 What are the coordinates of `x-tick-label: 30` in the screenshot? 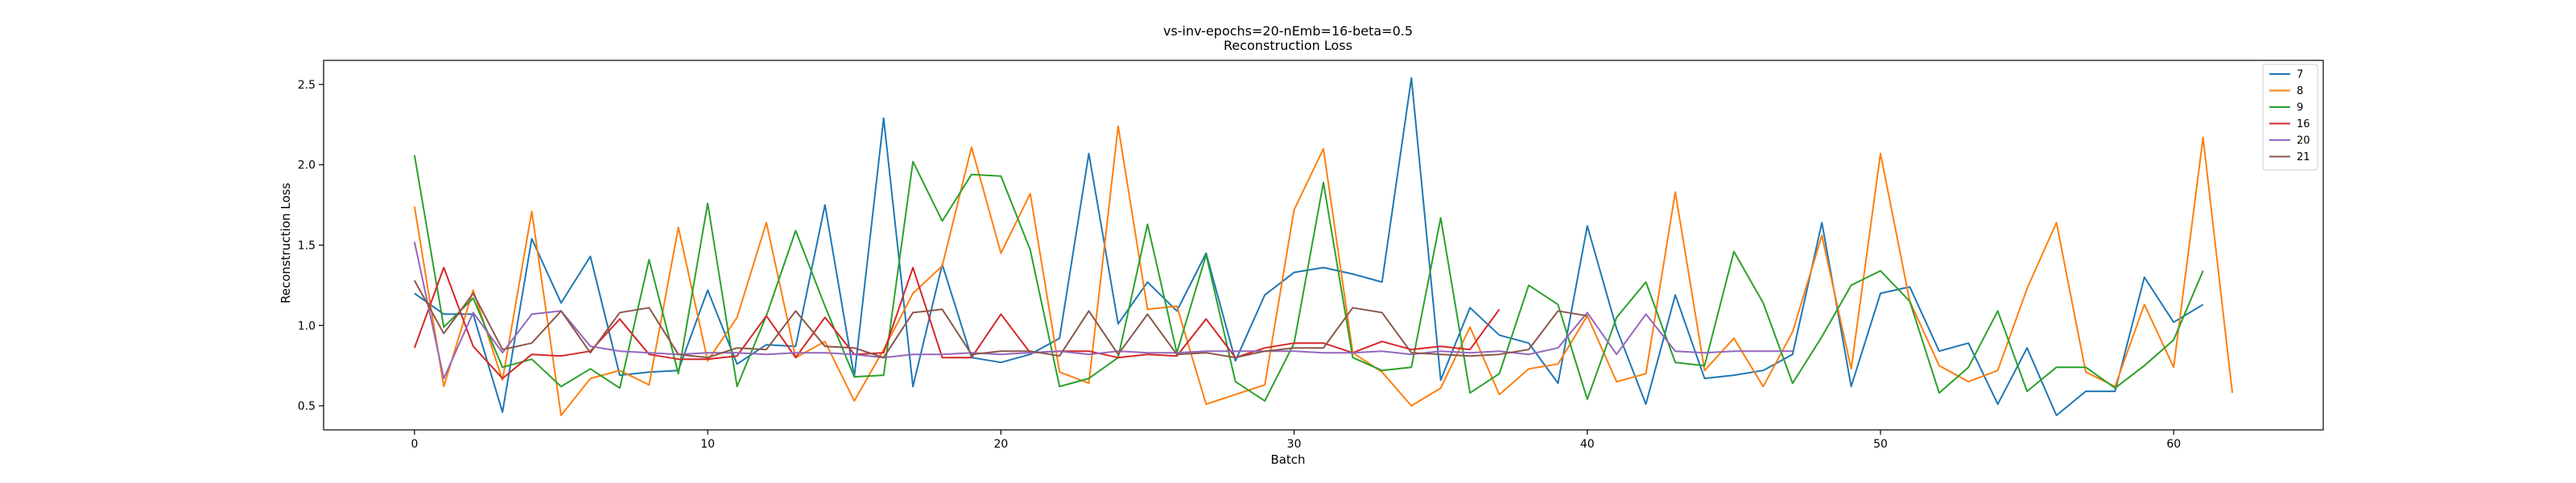 It's located at (1294, 444).